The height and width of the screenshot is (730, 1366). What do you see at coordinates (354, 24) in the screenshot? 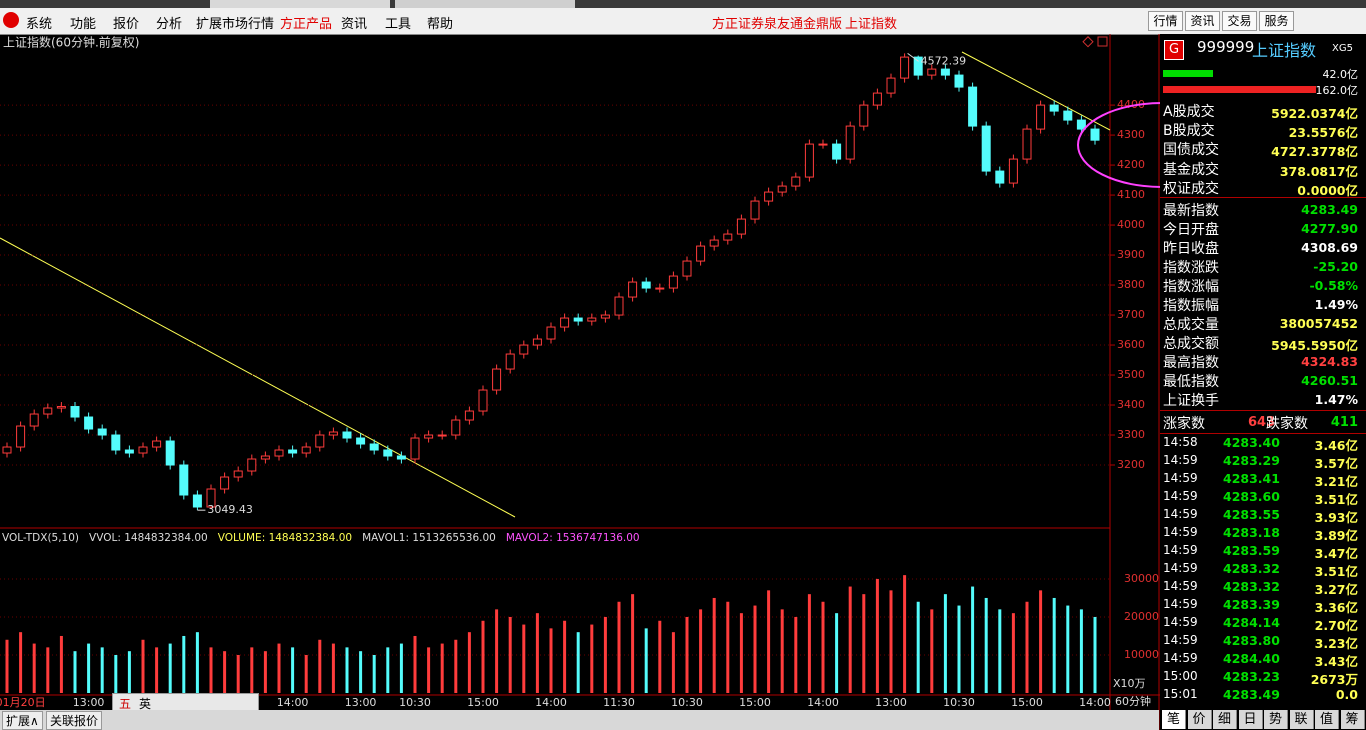
I see `menu-item: 资讯` at bounding box center [354, 24].